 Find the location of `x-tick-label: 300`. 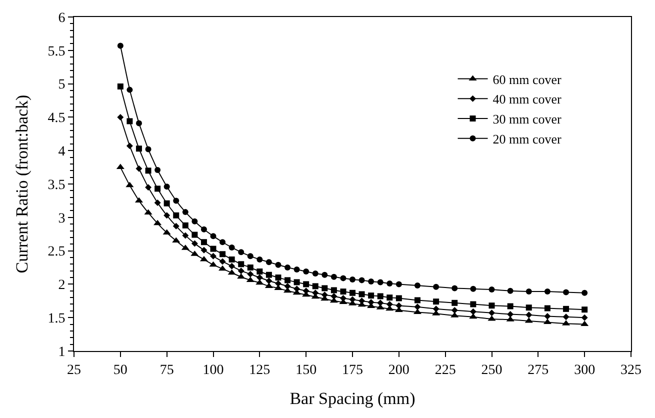

x-tick-label: 300 is located at coordinates (585, 370).